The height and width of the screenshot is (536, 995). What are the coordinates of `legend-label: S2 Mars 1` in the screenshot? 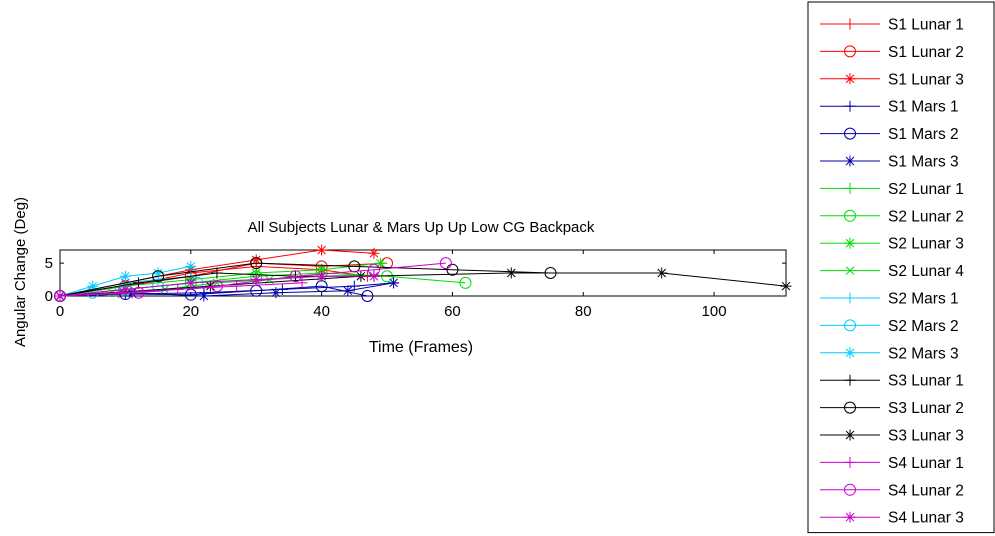 It's located at (923, 299).